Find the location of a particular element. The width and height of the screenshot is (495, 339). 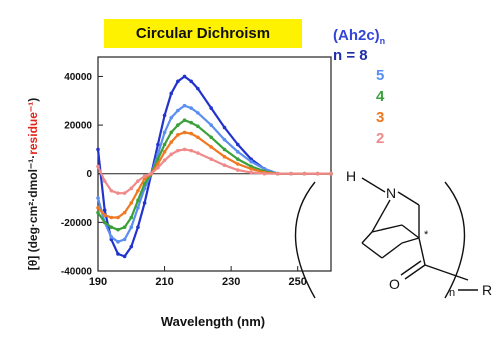

y-axis-label: [θ] (deg·cm²·dmol⁻¹·residue⁻¹) is located at coordinates (33, 184).